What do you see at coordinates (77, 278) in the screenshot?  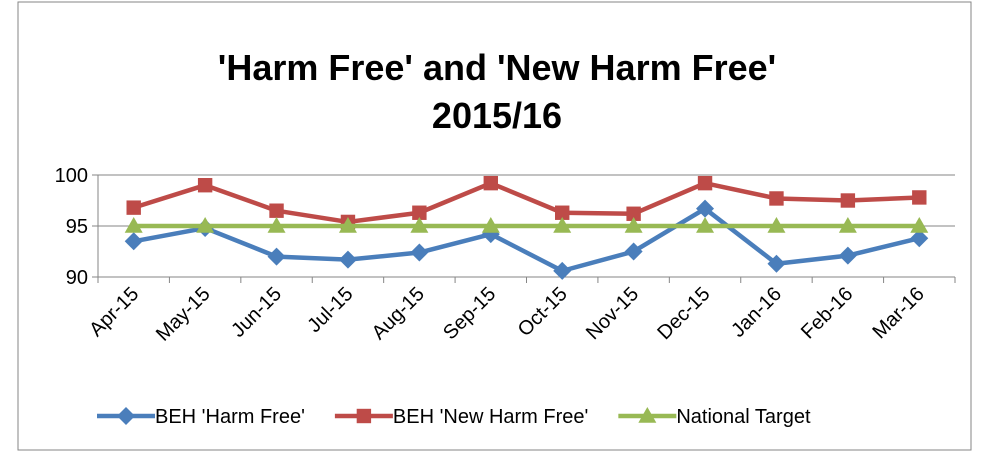 I see `y-tick-label: 90` at bounding box center [77, 278].